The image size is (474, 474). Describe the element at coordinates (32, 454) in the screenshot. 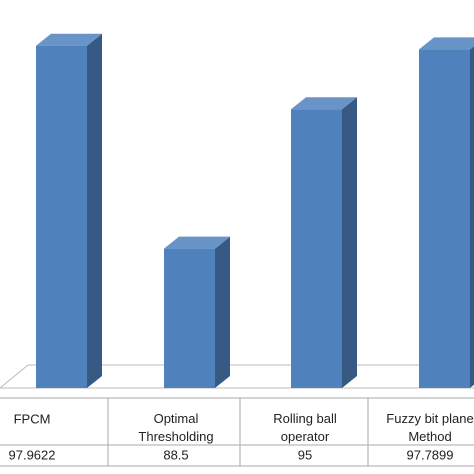

I see `value-label: 97.9622` at that location.